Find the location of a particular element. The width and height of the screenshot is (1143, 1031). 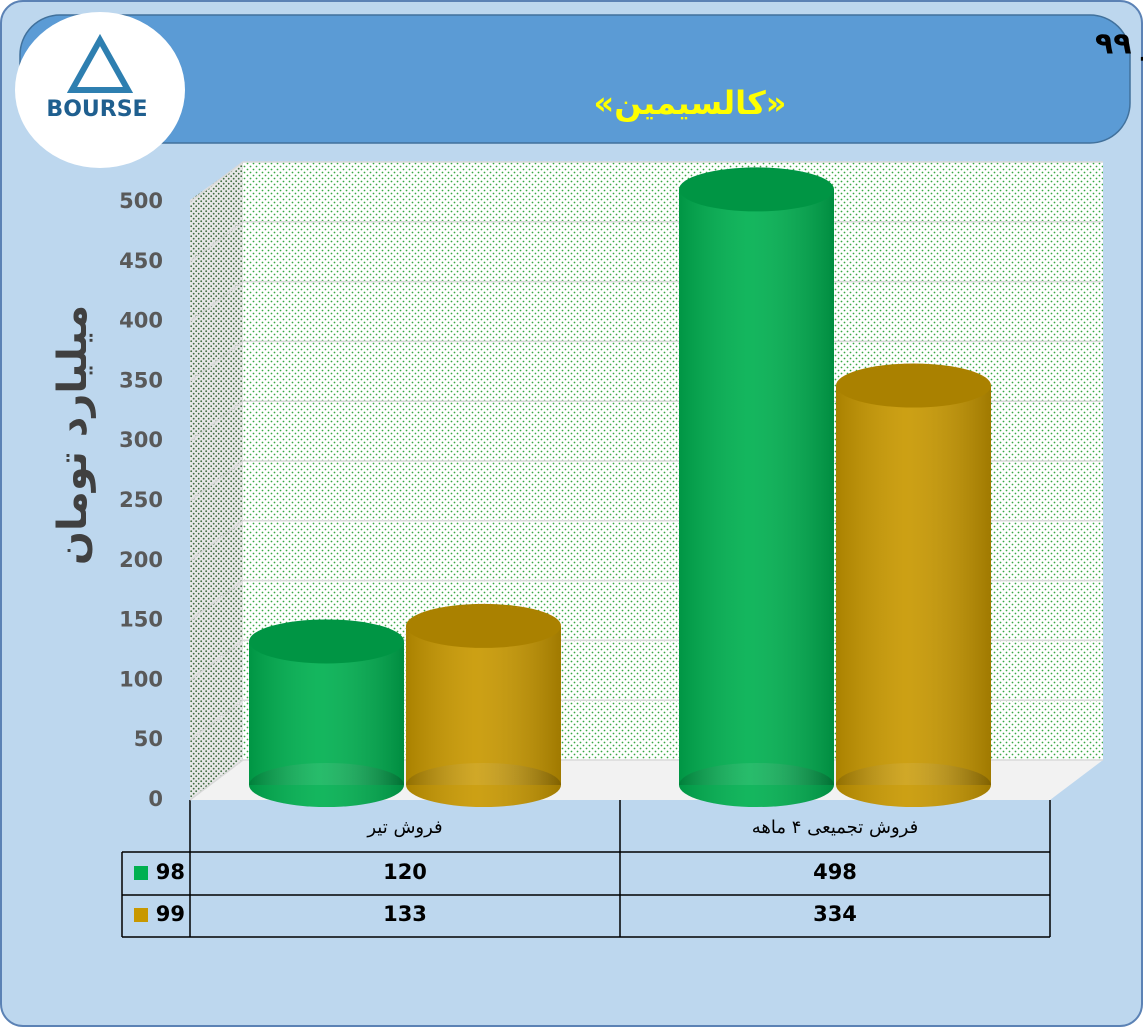

y-axis-label: میلیارد تومان is located at coordinates (73, 435).